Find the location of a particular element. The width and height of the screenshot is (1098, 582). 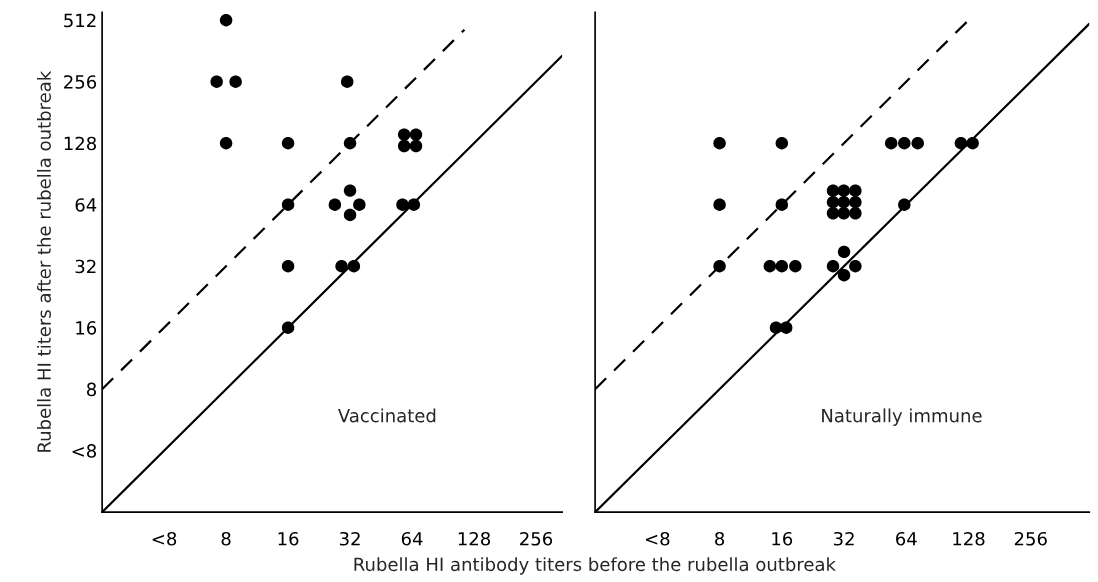

y-tick-label: 64 is located at coordinates (86, 205).